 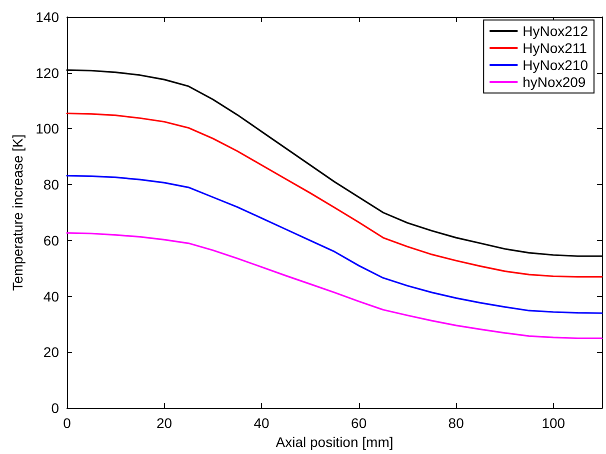 I want to click on x-tick-label: 100, so click(x=554, y=423).